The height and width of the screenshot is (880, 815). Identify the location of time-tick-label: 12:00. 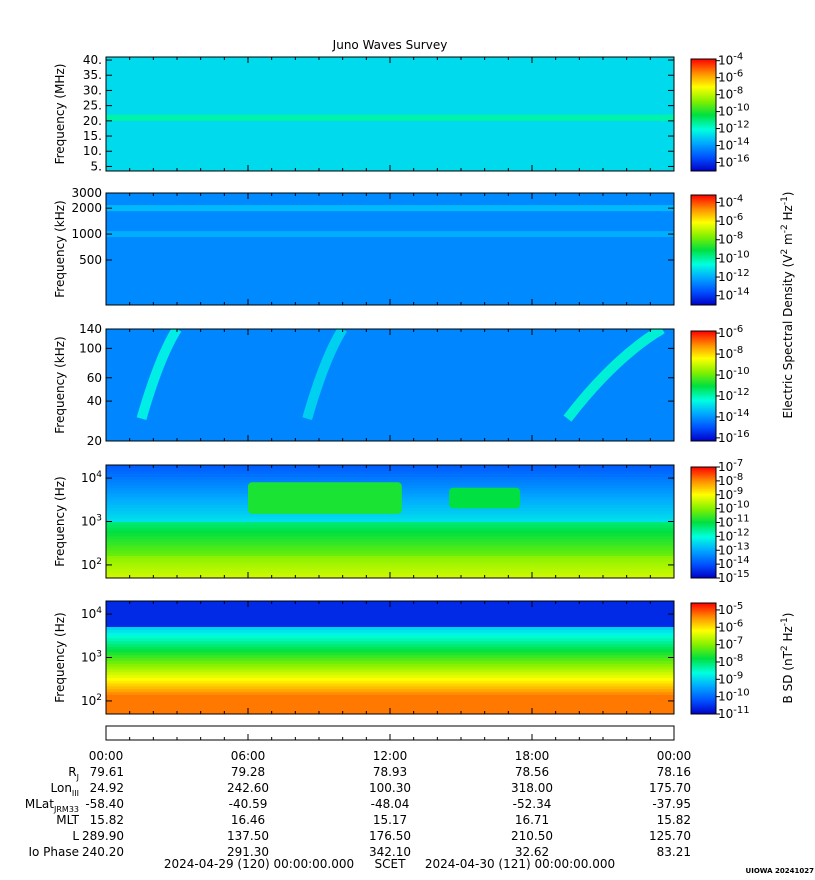
(390, 756).